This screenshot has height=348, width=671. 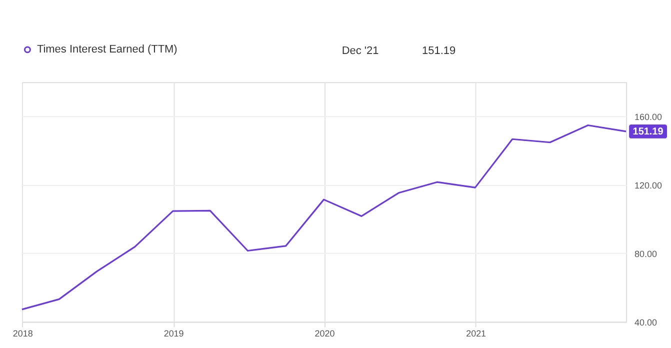 What do you see at coordinates (174, 333) in the screenshot?
I see `x-tick-label: 2019` at bounding box center [174, 333].